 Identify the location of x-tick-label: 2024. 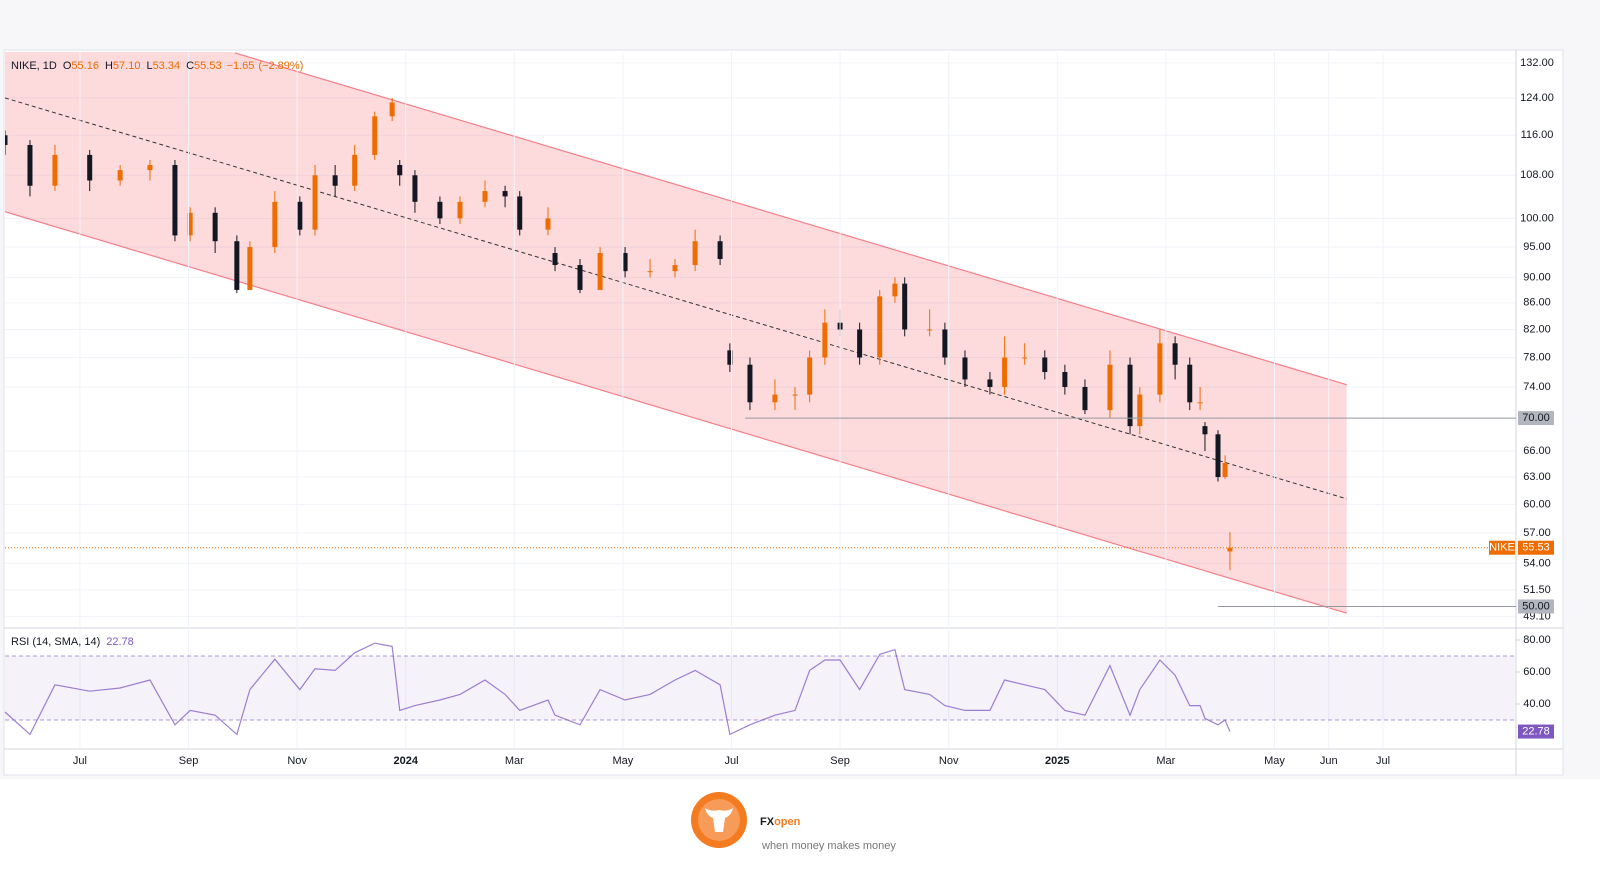
(405, 761).